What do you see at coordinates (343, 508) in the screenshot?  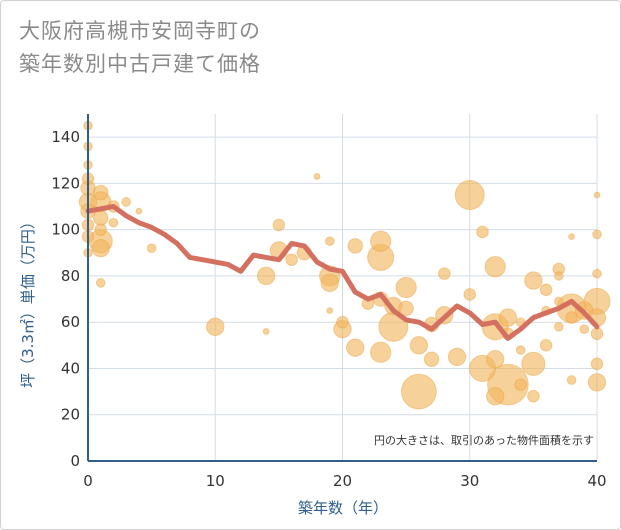 I see `x-axis-title: 築年数（年）` at bounding box center [343, 508].